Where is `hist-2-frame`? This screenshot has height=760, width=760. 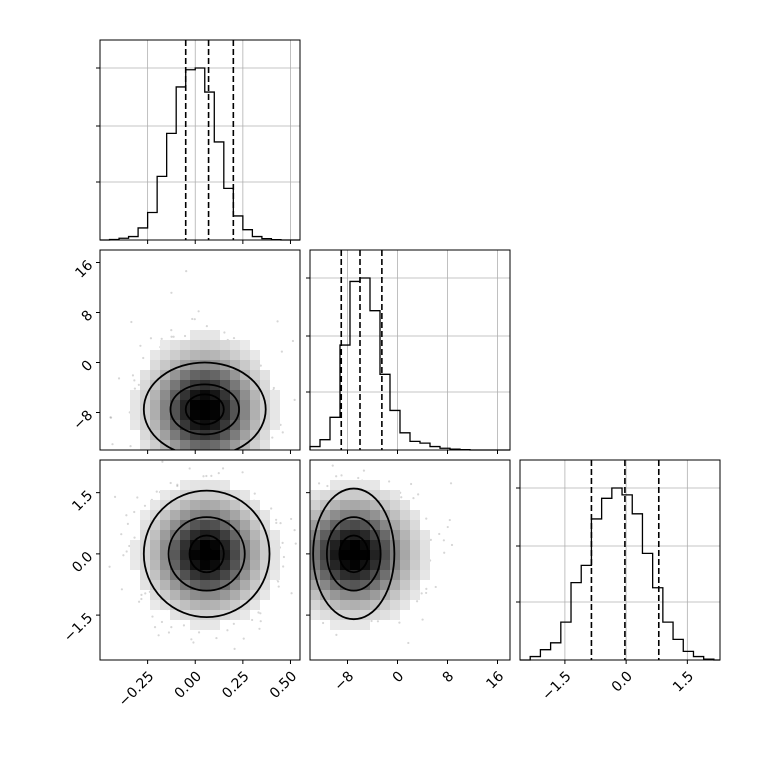 hist-2-frame is located at coordinates (620, 560).